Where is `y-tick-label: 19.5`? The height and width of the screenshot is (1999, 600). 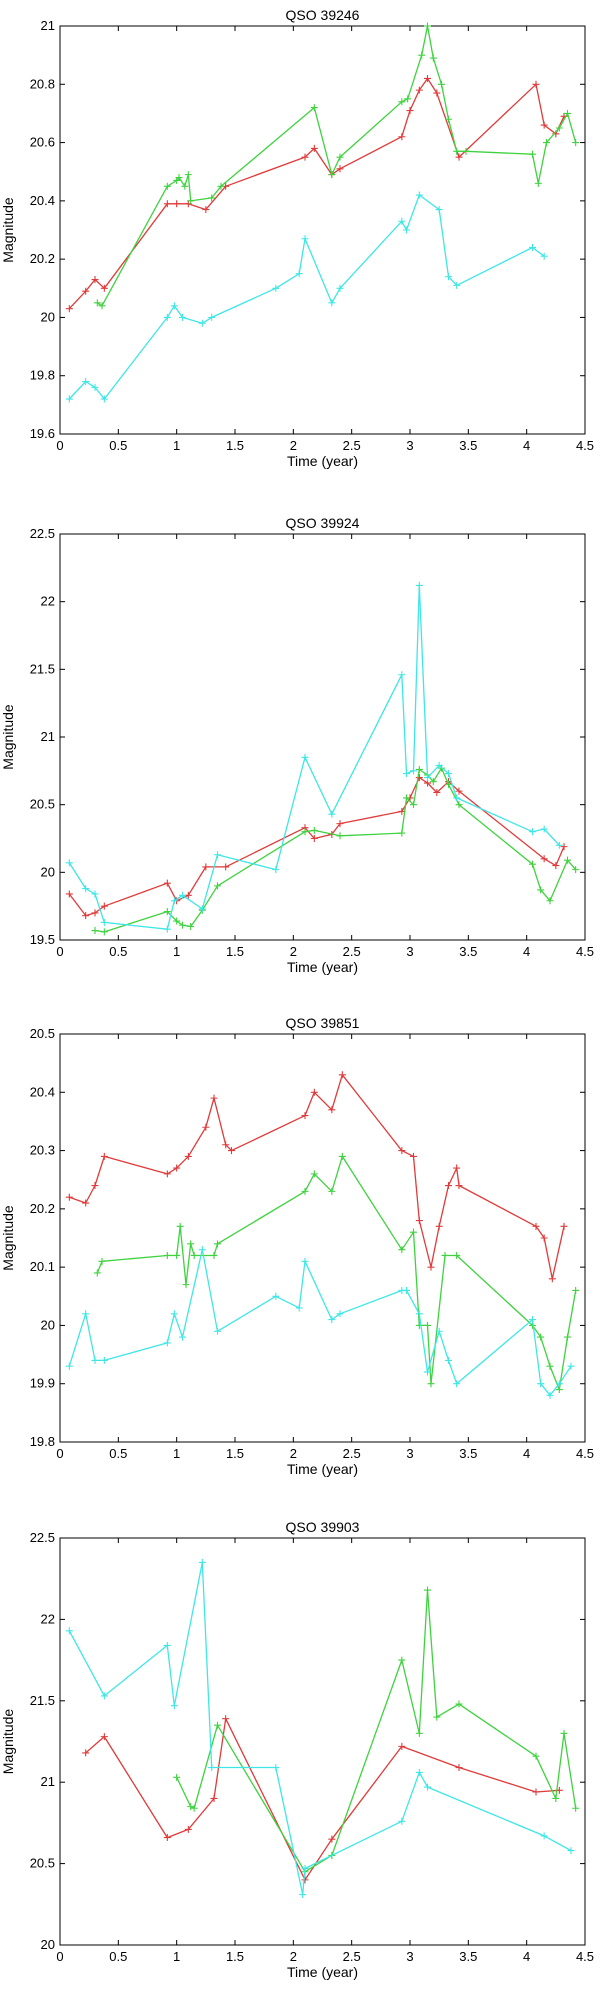 y-tick-label: 19.5 is located at coordinates (42, 939).